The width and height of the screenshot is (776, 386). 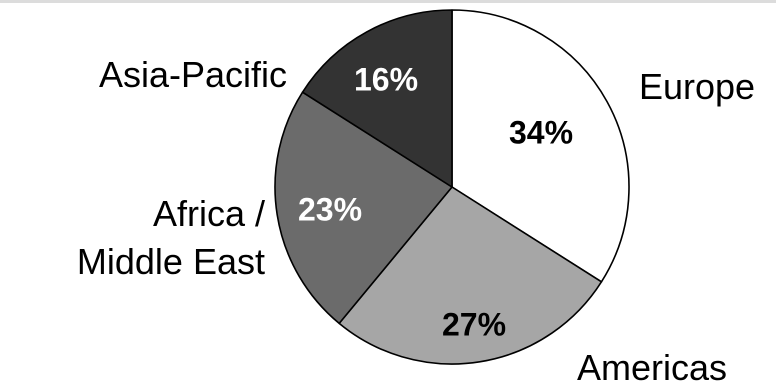 What do you see at coordinates (386, 79) in the screenshot?
I see `percent-label-asia-pacific: 16%` at bounding box center [386, 79].